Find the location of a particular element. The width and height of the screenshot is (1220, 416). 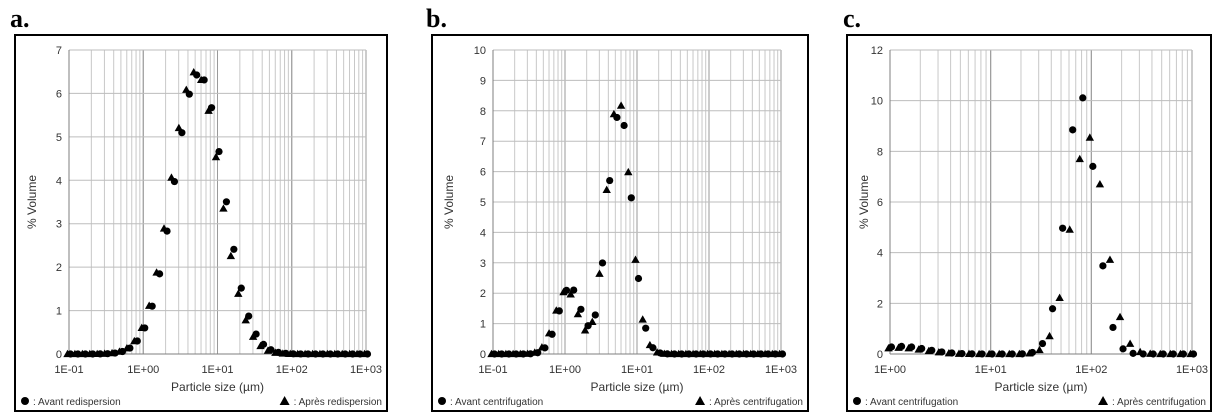

panel-label-c: c. is located at coordinates (852, 18).